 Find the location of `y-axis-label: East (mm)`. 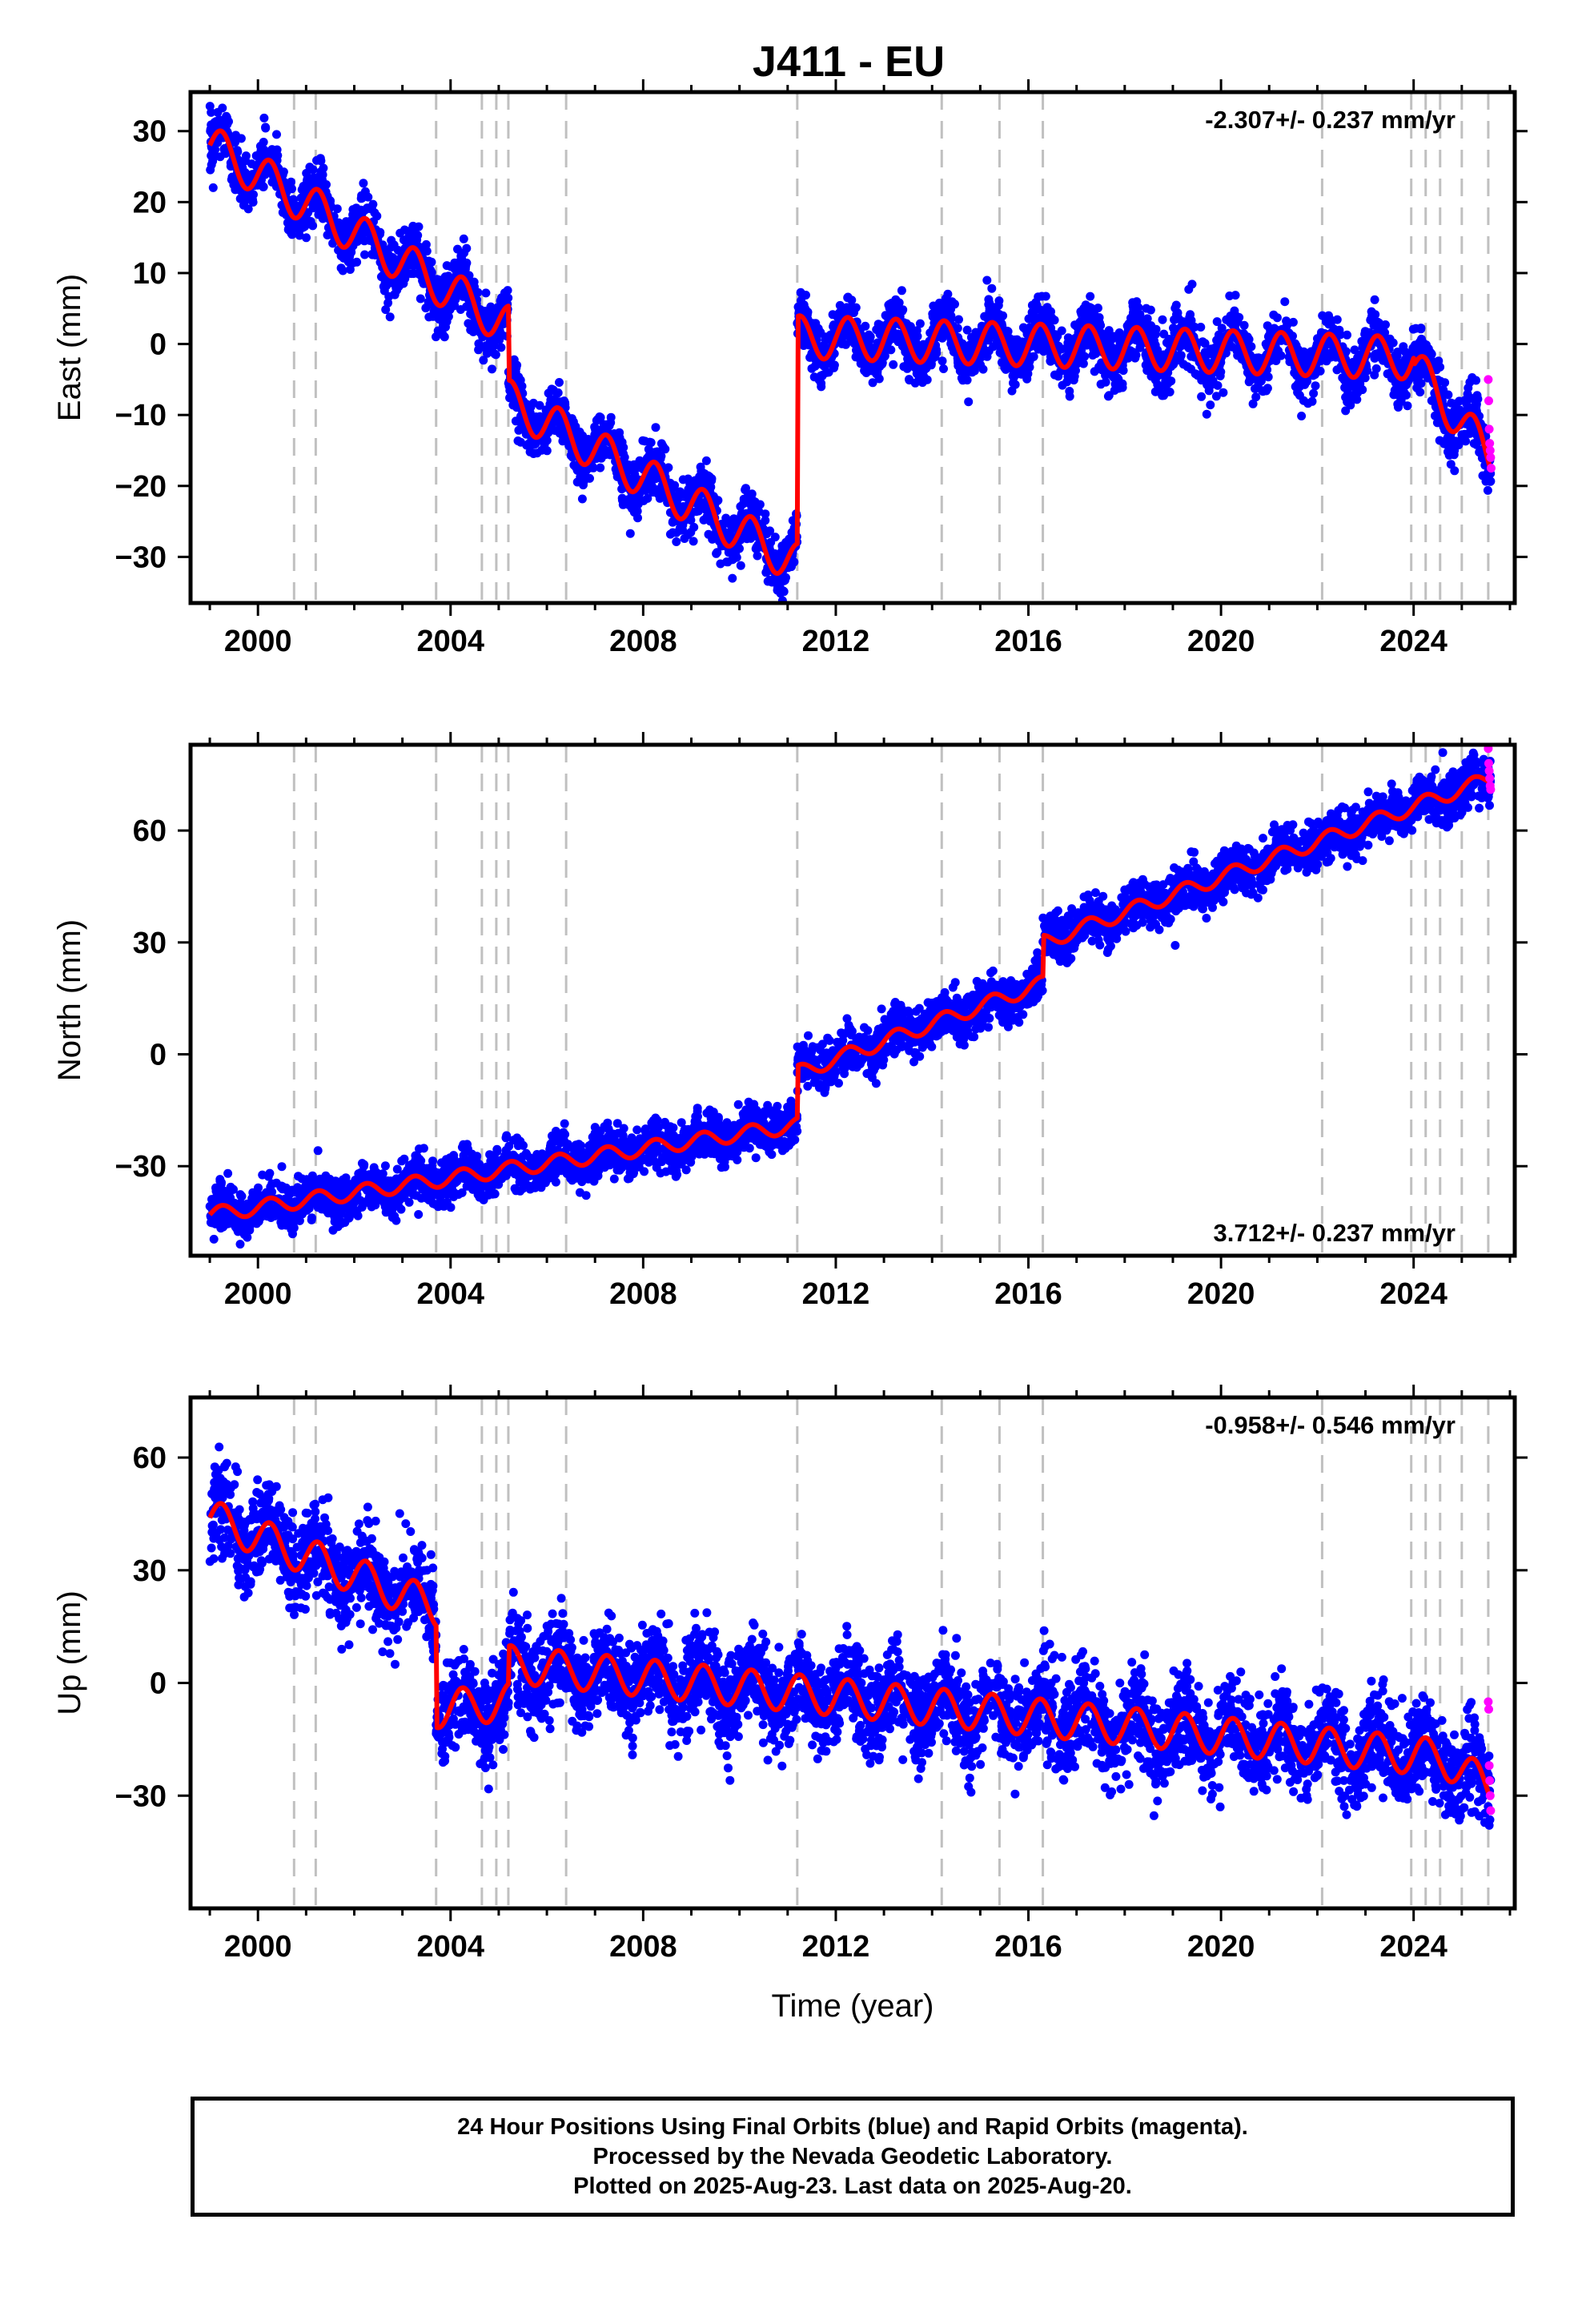

y-axis-label: East (mm) is located at coordinates (69, 347).